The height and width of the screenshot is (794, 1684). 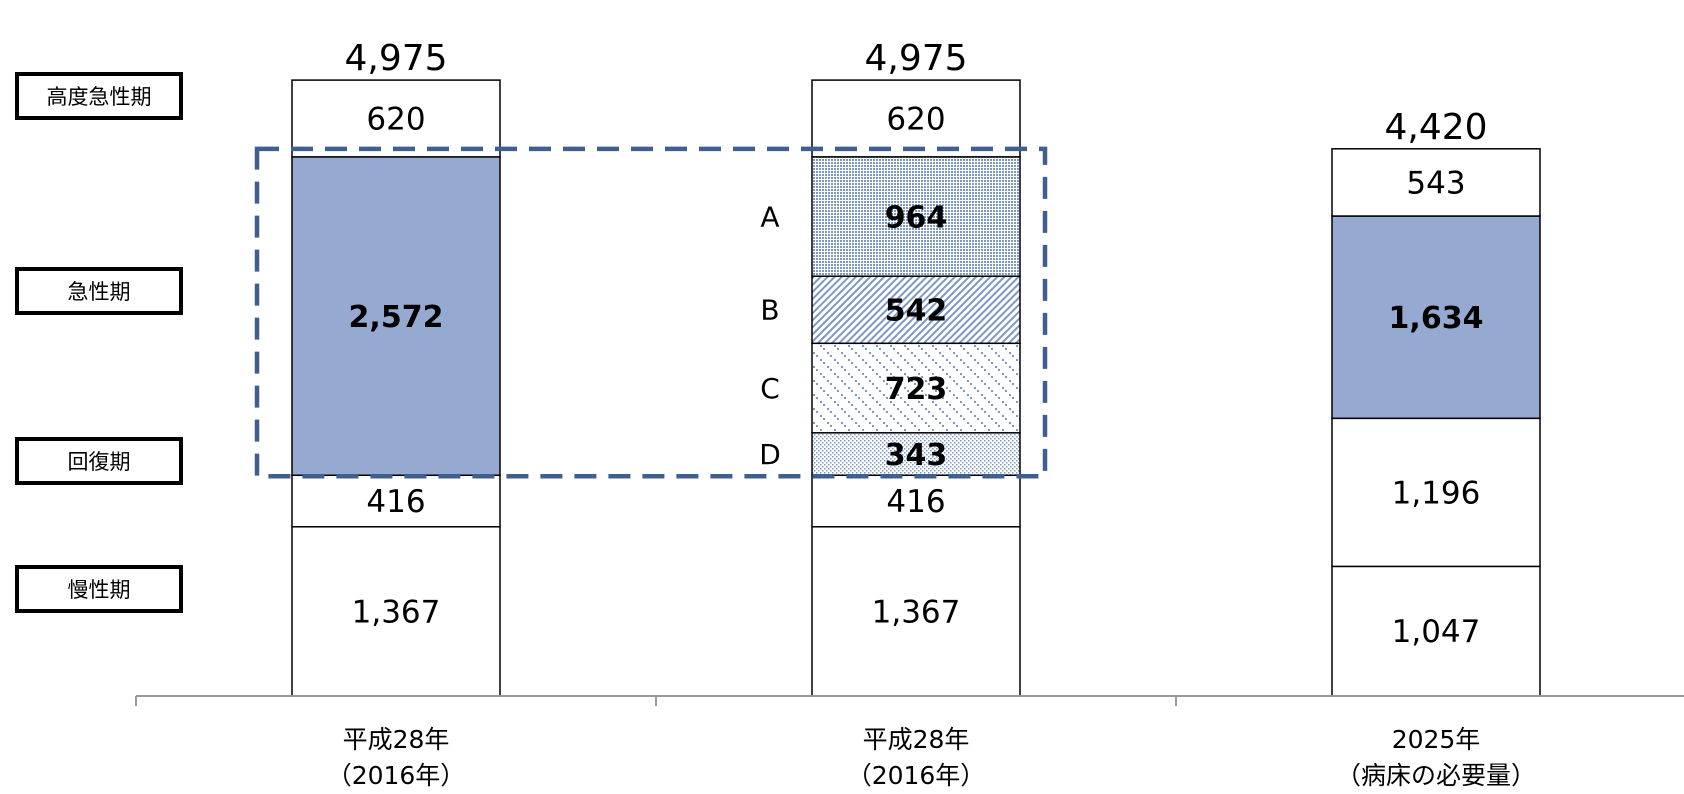 I want to click on phase-label-high-acute: 高度急性期, so click(x=99, y=96).